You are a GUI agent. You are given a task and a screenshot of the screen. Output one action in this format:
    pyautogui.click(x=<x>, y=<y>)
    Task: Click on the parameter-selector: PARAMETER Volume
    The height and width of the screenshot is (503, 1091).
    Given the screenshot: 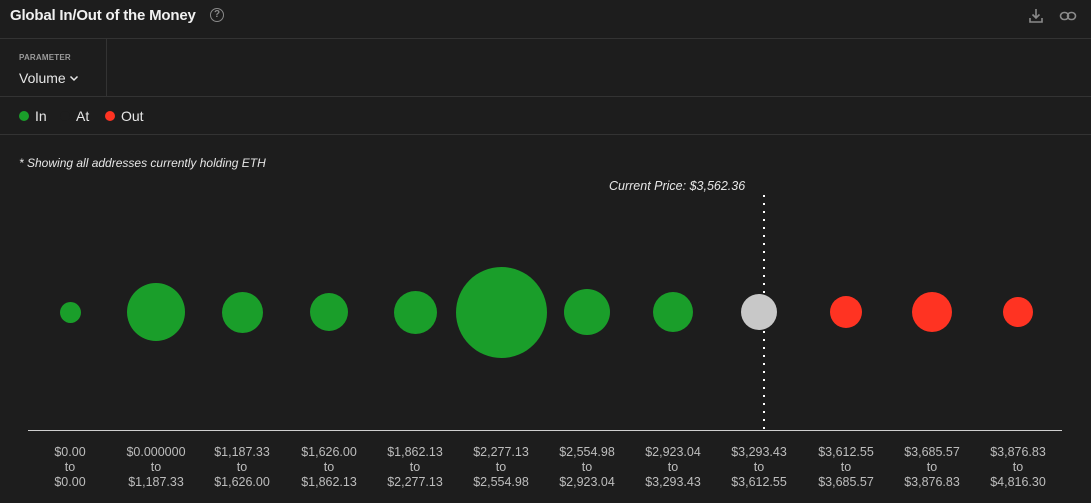 What is the action you would take?
    pyautogui.click(x=53, y=68)
    